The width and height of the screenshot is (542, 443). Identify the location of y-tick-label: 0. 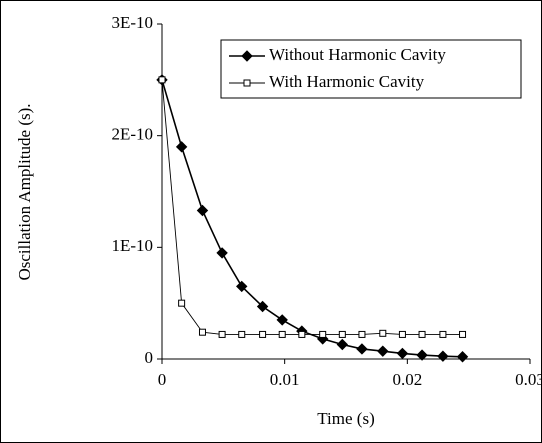
(149, 357).